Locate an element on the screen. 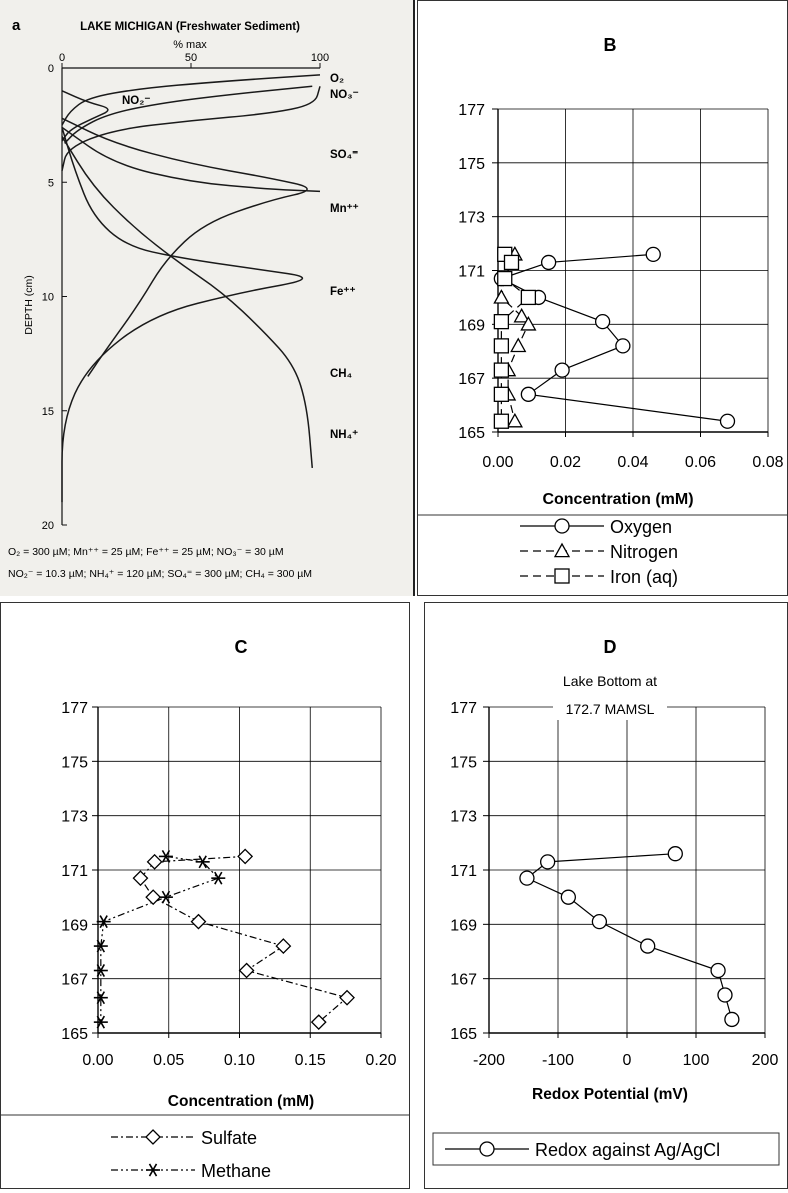 The width and height of the screenshot is (788, 1193). panel-d-subtitle-1: Lake Bottom at is located at coordinates (610, 681).